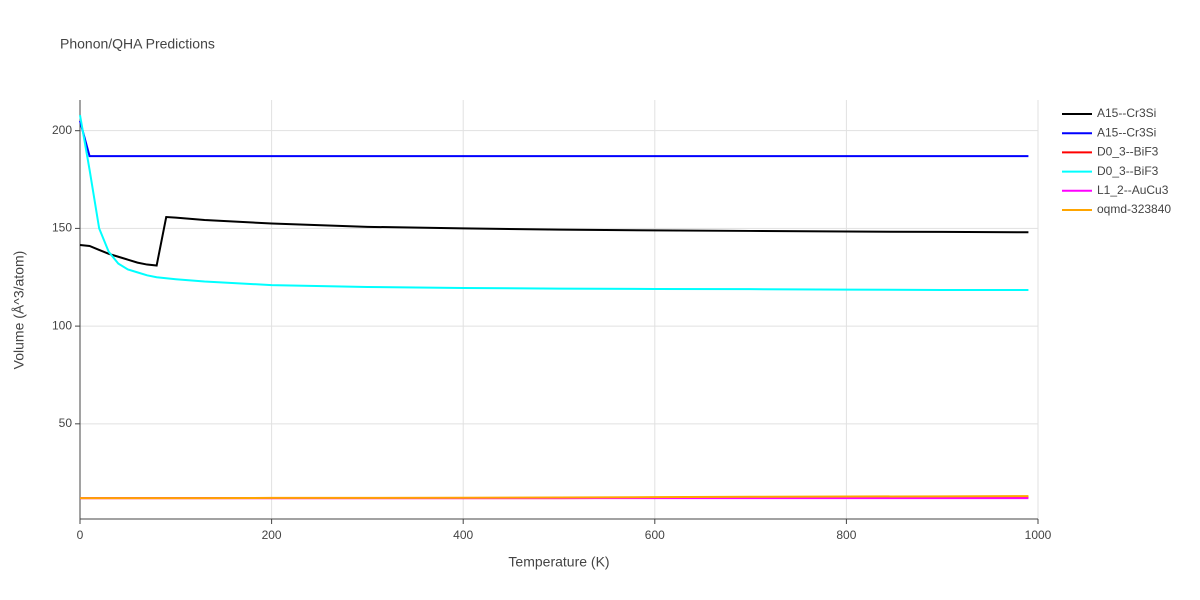 This screenshot has height=600, width=1200. Describe the element at coordinates (463, 535) in the screenshot. I see `x-tick-label: 400` at that location.